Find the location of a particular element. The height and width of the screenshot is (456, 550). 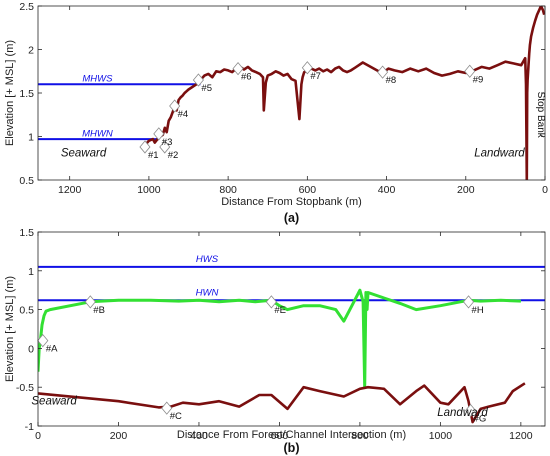

survey-marker-label: #2 is located at coordinates (173, 155).